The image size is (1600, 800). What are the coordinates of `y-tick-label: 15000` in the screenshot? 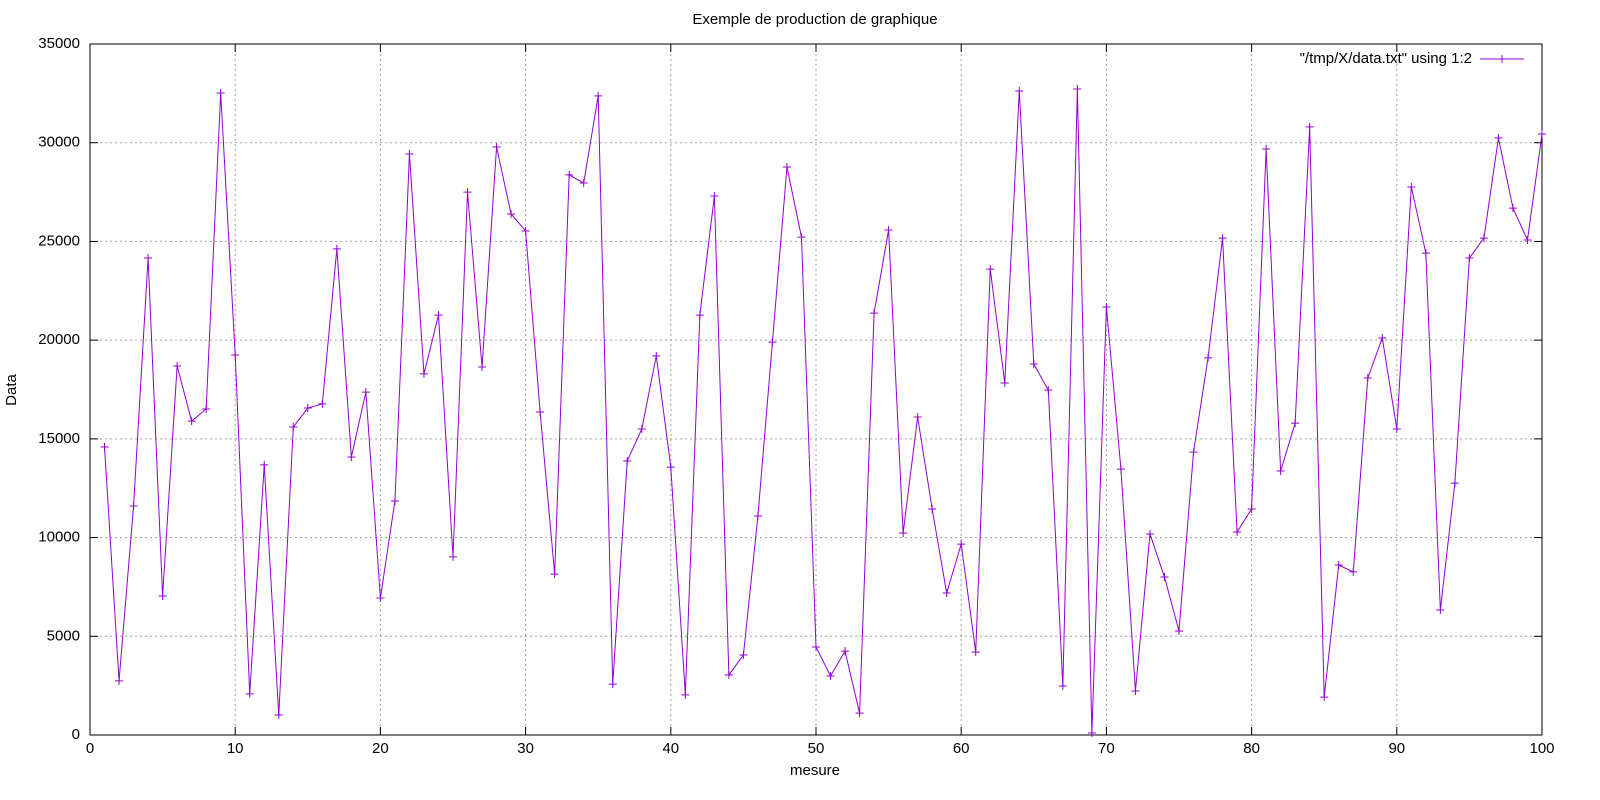 It's located at (59, 438).